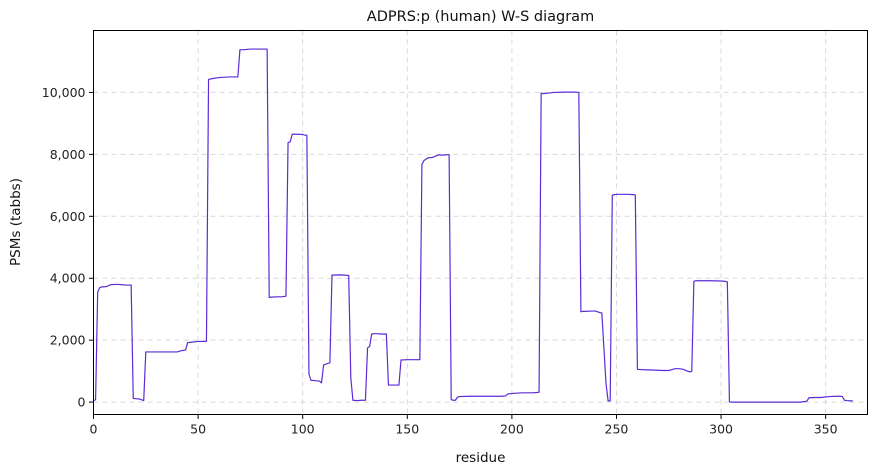  Describe the element at coordinates (68, 247) in the screenshot. I see `y-axis: 0 2,000 4,000 6,000 8,000 10,000` at that location.